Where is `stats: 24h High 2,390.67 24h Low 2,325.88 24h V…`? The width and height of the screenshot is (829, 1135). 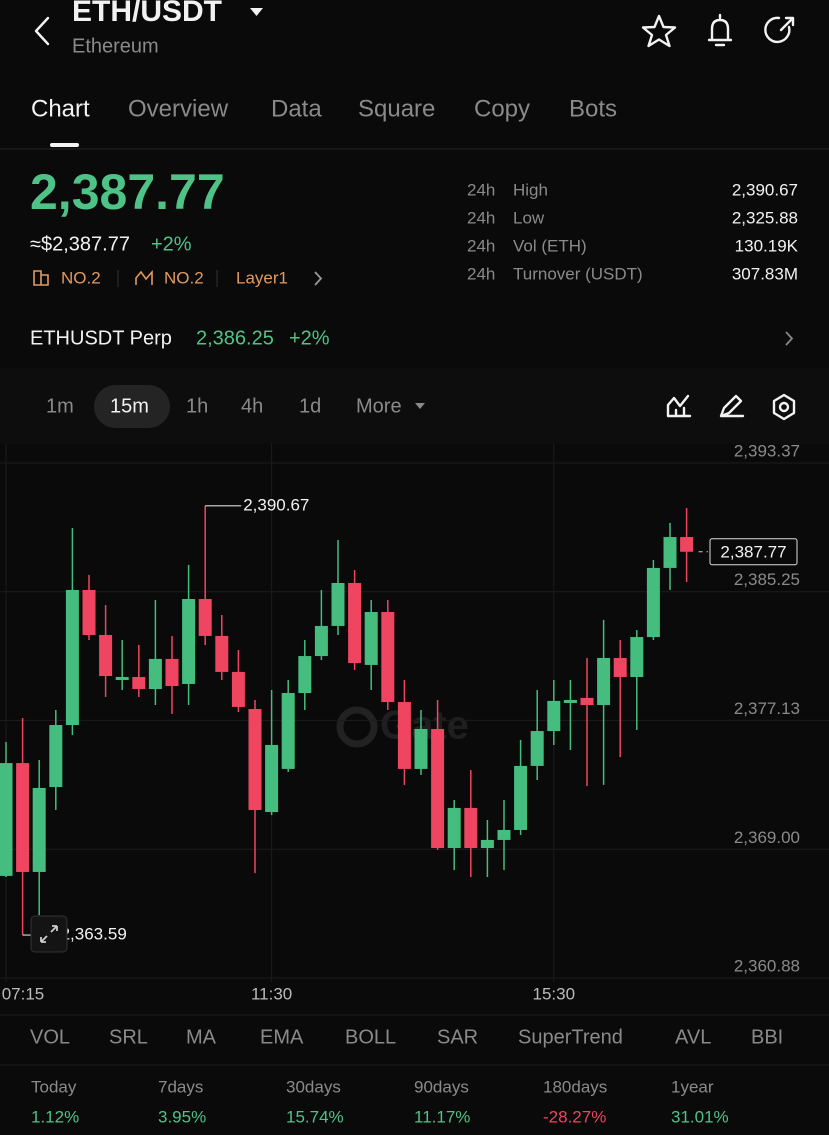 stats: 24h High 2,390.67 24h Low 2,325.88 24h V… is located at coordinates (633, 231).